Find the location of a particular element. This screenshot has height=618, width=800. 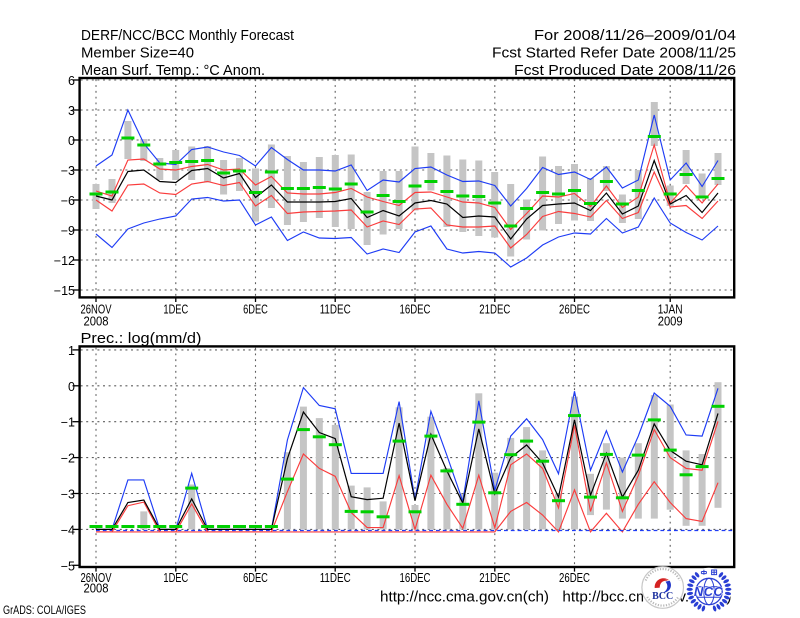

svg-text: For 2008/11/26–2009/01/04 is located at coordinates (635, 35).